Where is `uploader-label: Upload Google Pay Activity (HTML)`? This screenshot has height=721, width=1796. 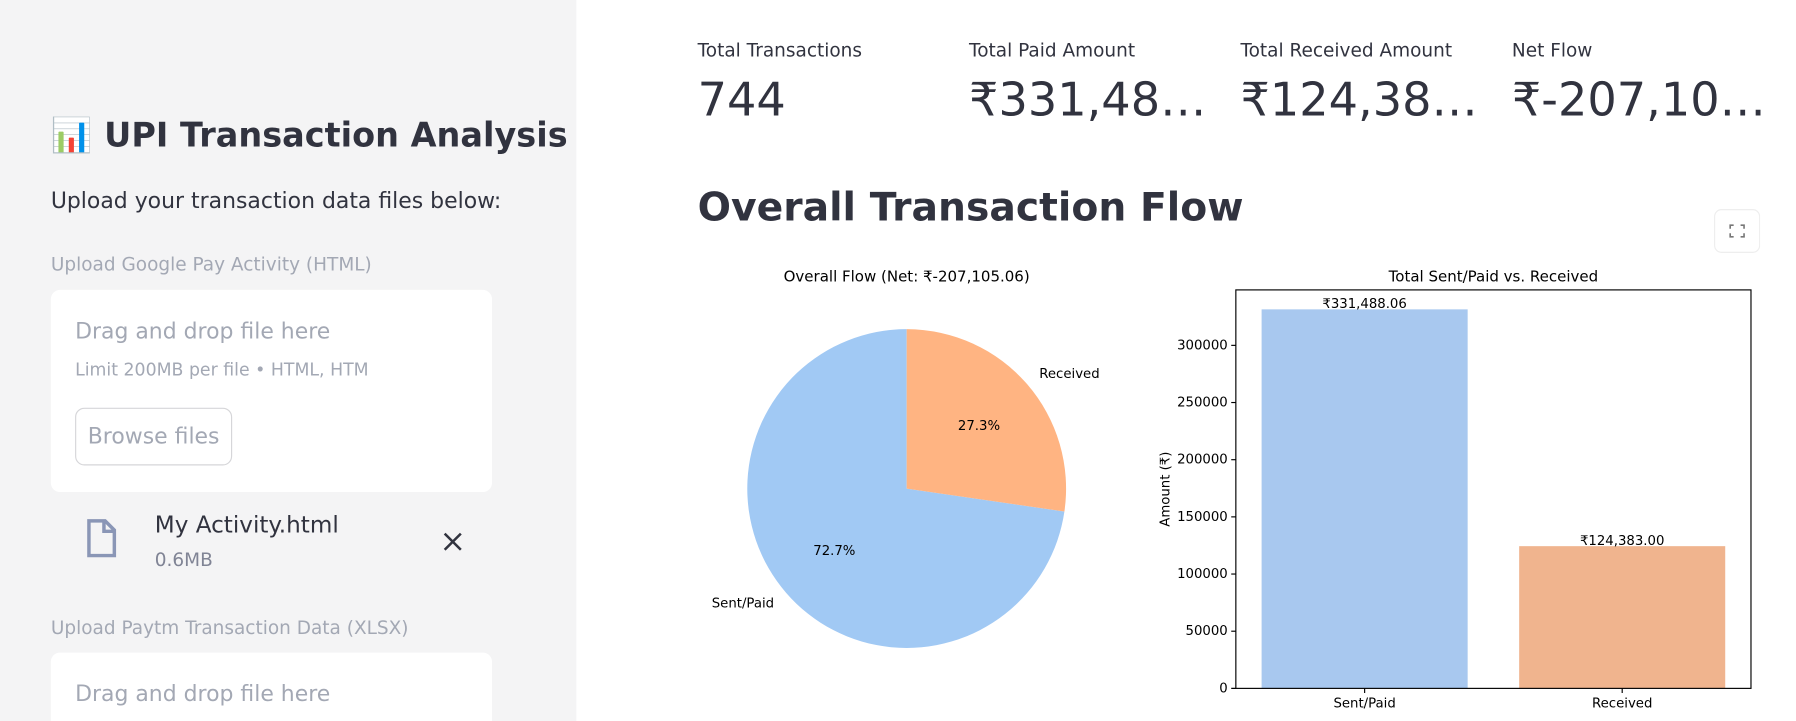 uploader-label: Upload Google Pay Activity (HTML) is located at coordinates (211, 263).